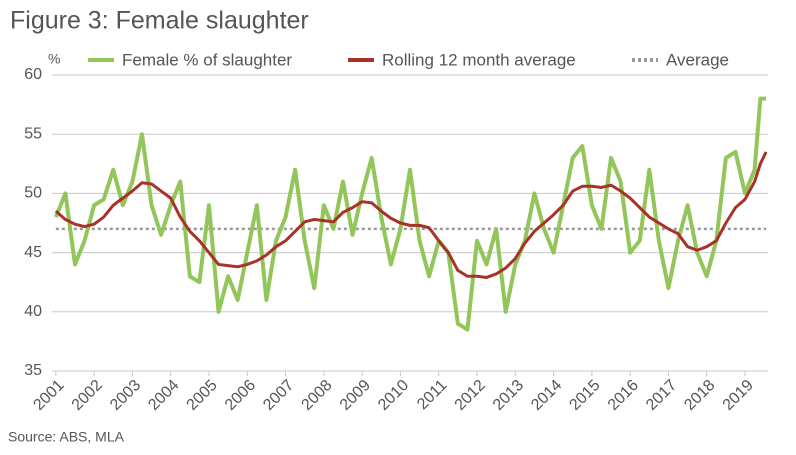  What do you see at coordinates (33, 252) in the screenshot?
I see `y-tick-label: 45` at bounding box center [33, 252].